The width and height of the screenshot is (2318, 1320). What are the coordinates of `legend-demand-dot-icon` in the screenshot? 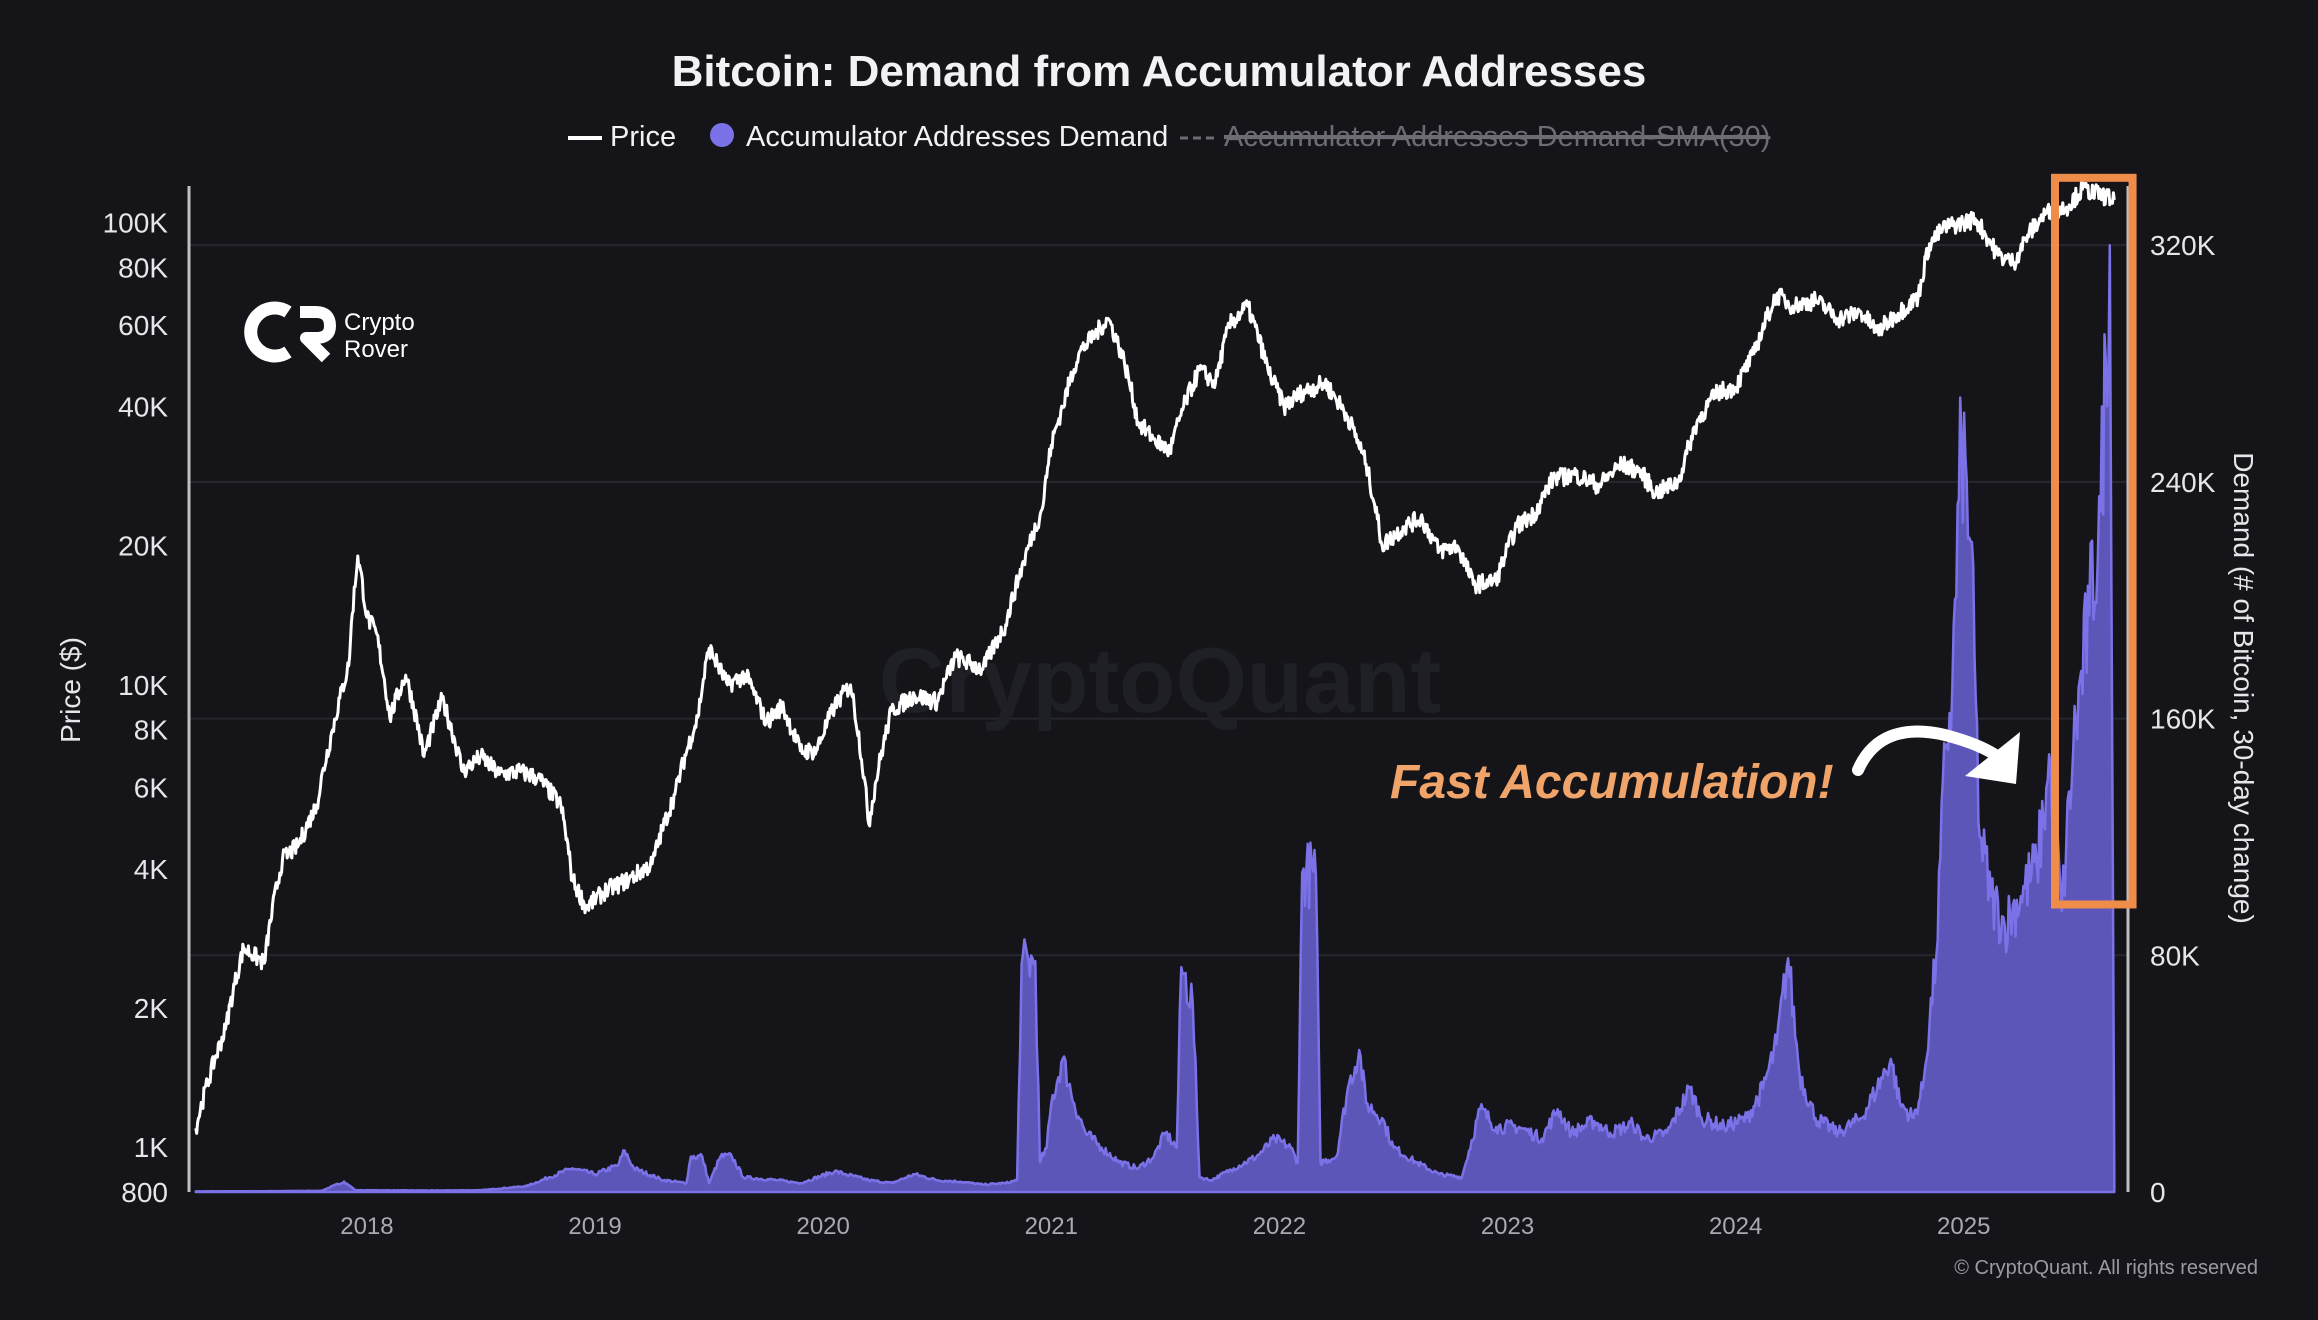 It's located at (722, 135).